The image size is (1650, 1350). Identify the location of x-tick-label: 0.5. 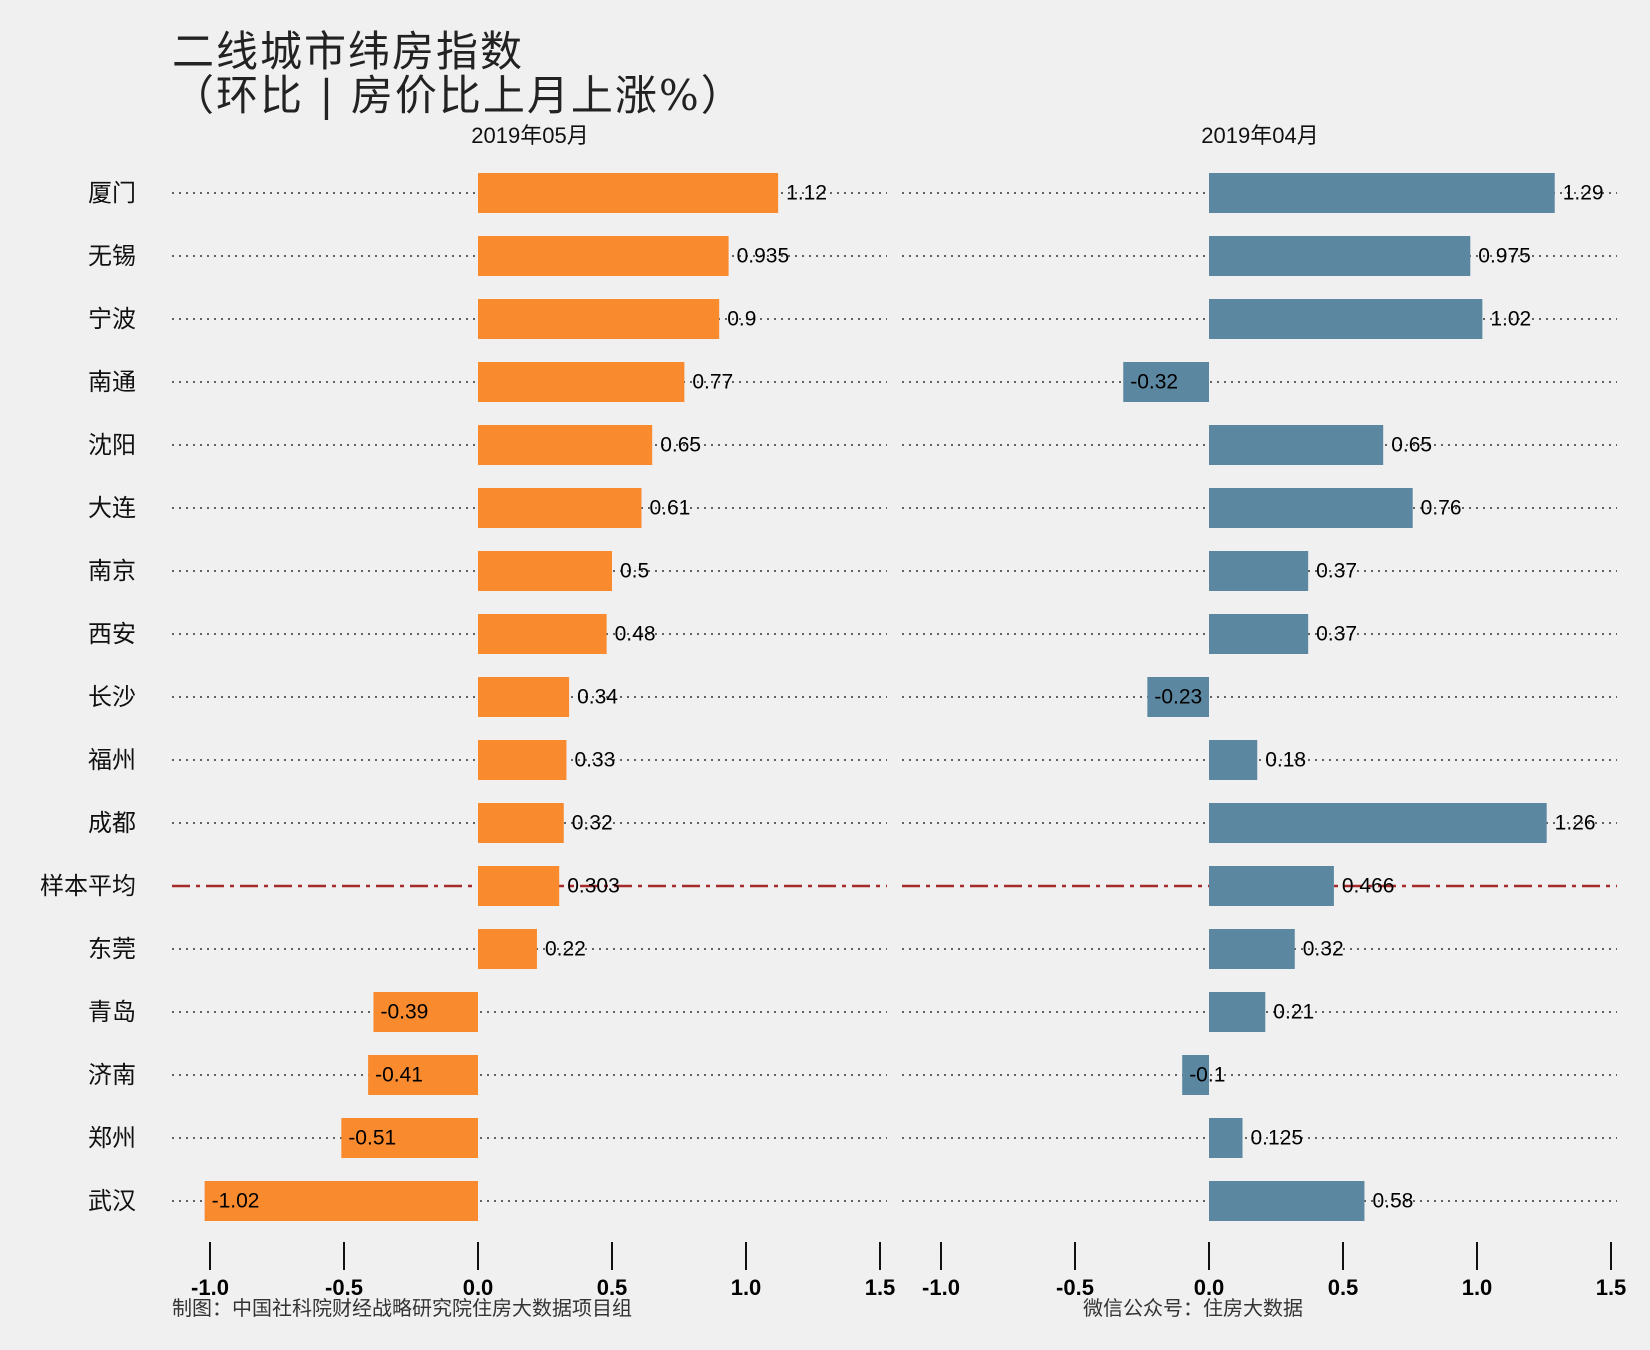
(612, 1287).